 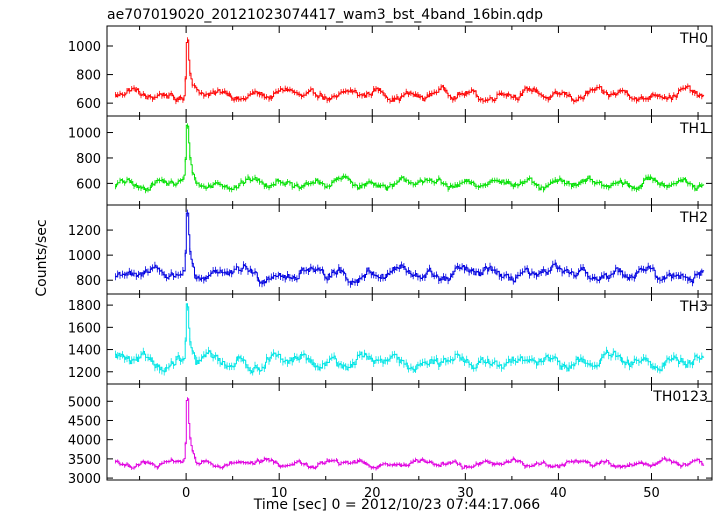 I want to click on y-tick-label: 1400, so click(x=84, y=351).